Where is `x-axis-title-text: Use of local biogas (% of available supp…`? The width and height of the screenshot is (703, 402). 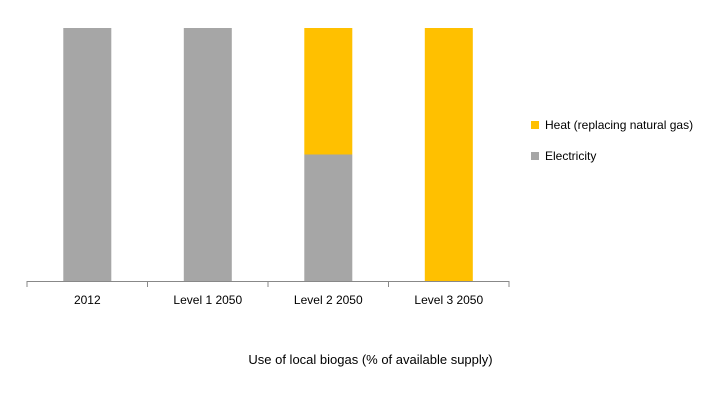 x-axis-title-text: Use of local biogas (% of available supp… is located at coordinates (370, 359).